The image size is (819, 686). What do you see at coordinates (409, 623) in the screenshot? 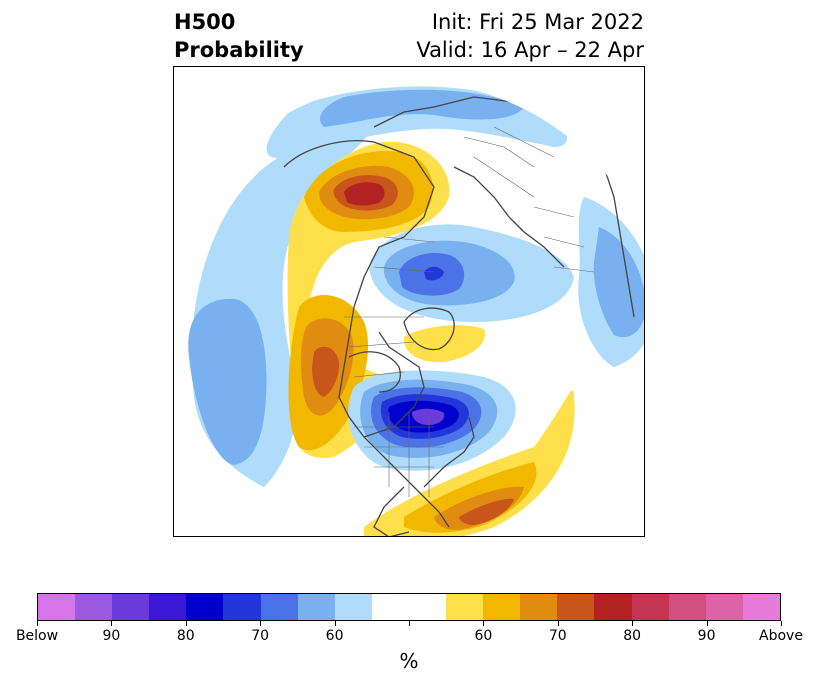
I see `colorbar-center-tick` at bounding box center [409, 623].